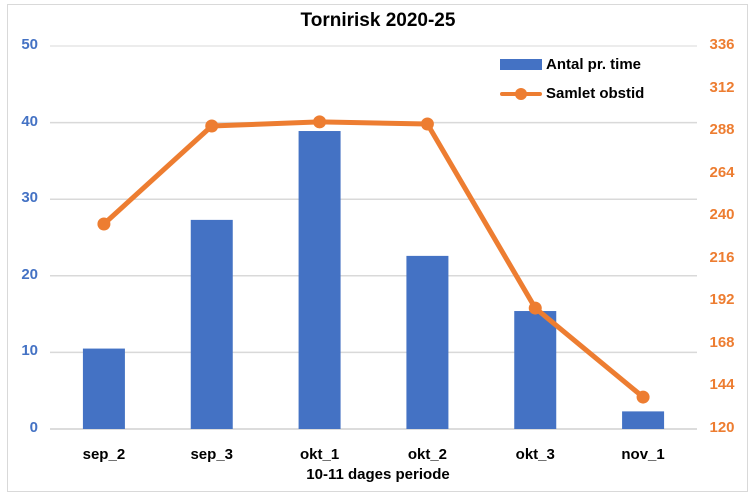 The image size is (756, 500). I want to click on x-tick: okt_1, so click(319, 454).